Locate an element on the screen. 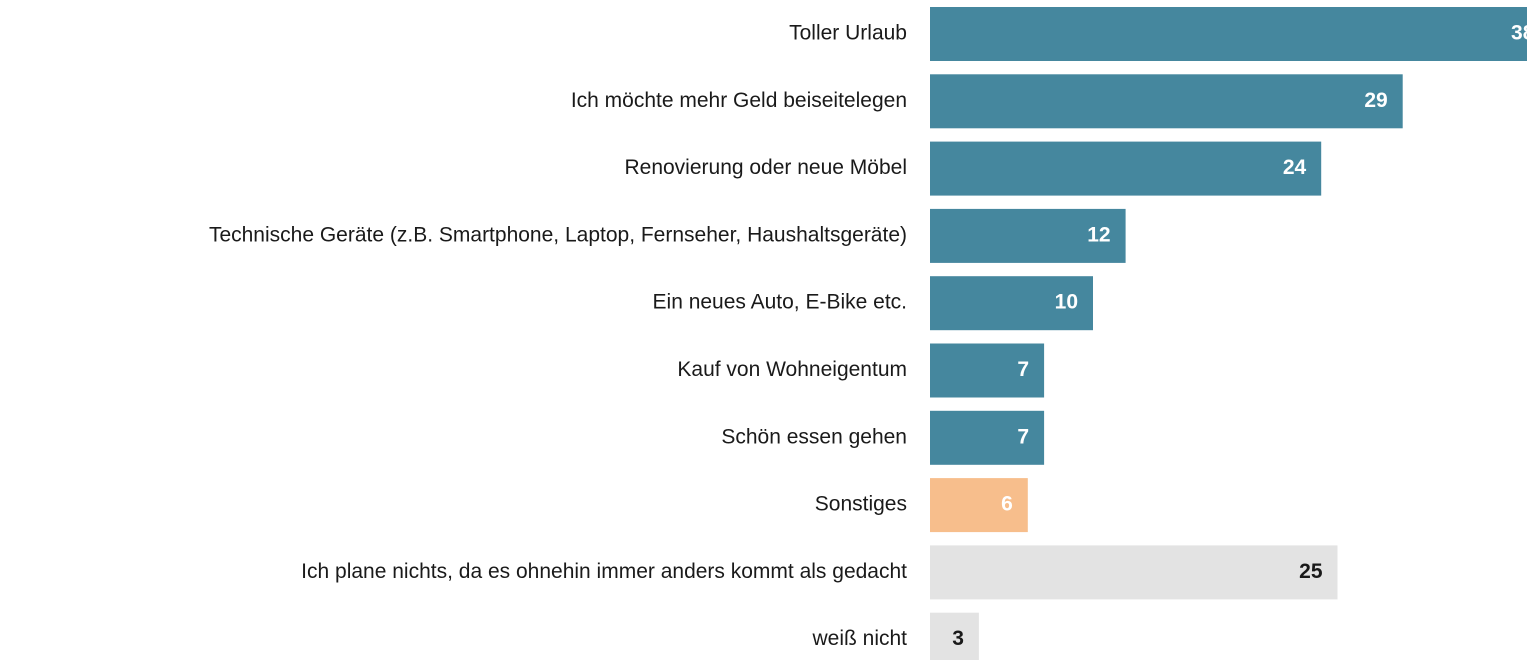 This screenshot has width=1527, height=660. value-label: 3 is located at coordinates (958, 638).